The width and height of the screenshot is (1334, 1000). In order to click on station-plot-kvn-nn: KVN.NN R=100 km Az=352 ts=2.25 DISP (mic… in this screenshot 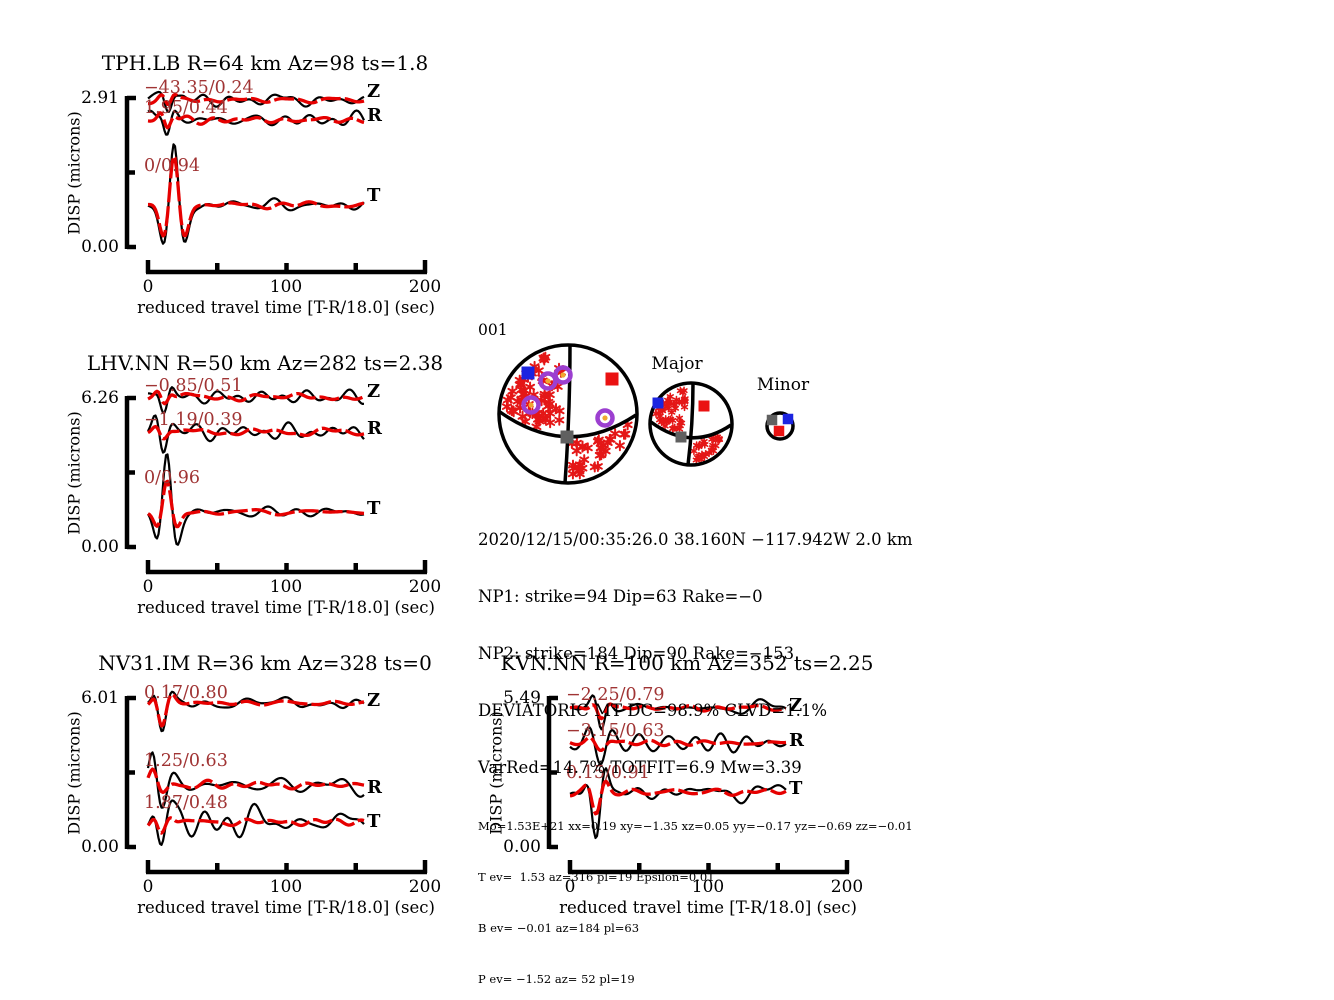, I will do `click(682, 787)`.